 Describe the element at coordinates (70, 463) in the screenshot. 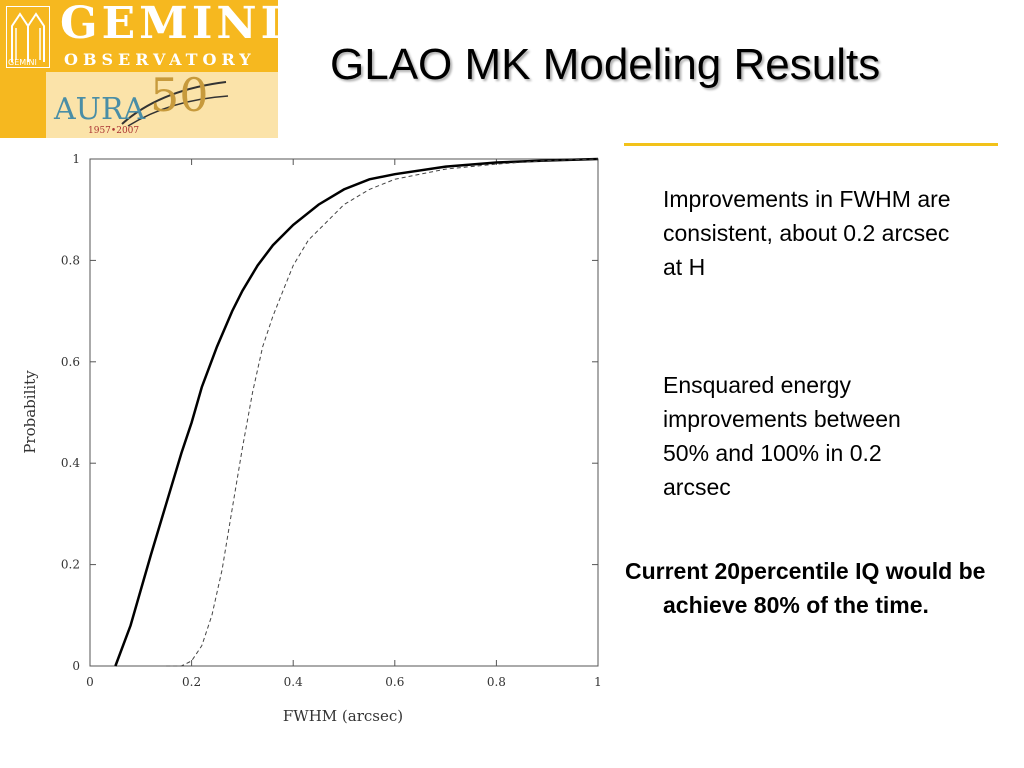

I see `y-tick-label: 0.4` at that location.